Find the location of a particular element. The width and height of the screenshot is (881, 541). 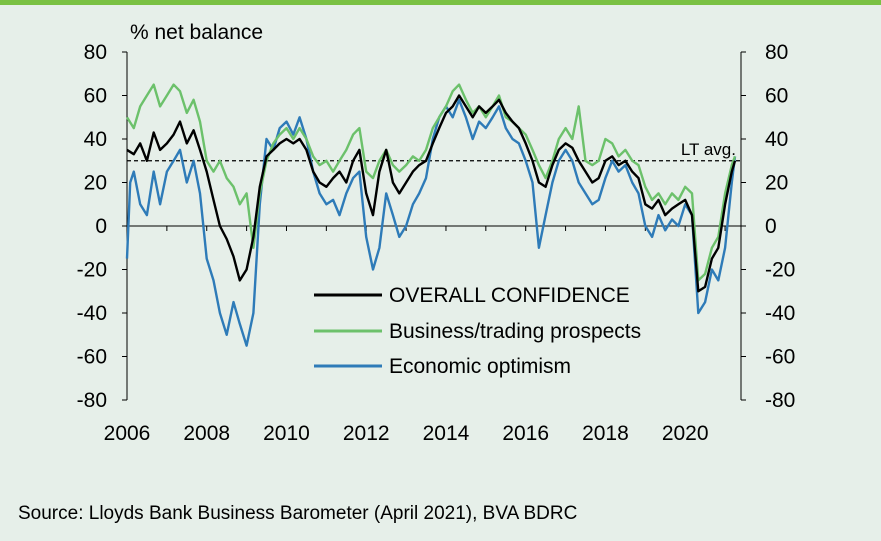

left-y-tick-label: -40 is located at coordinates (92, 313).